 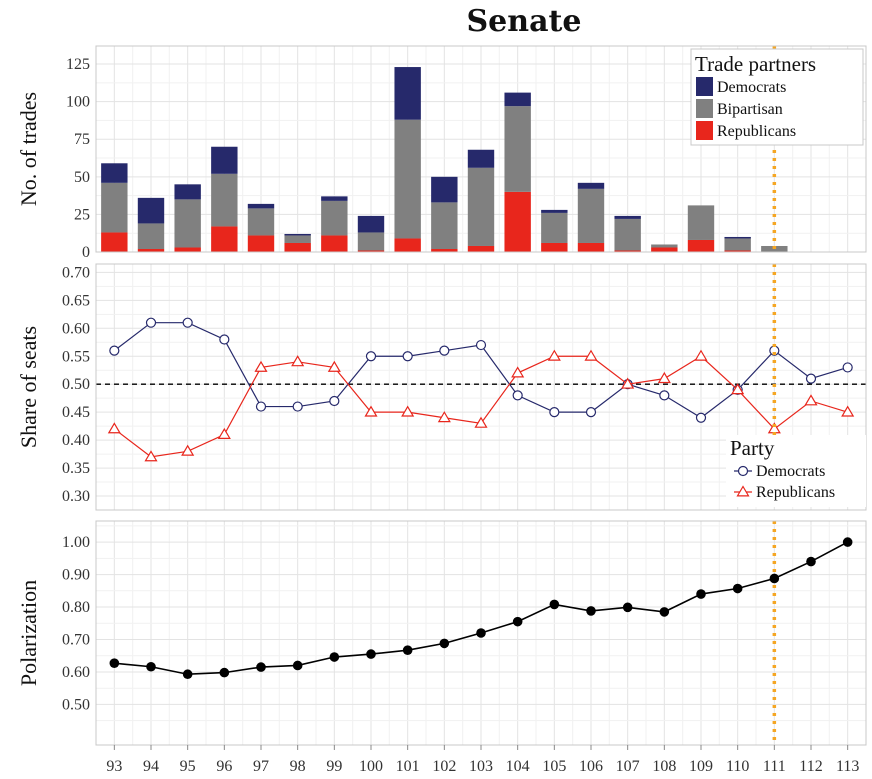 What do you see at coordinates (737, 766) in the screenshot?
I see `x-tick-label: 110` at bounding box center [737, 766].